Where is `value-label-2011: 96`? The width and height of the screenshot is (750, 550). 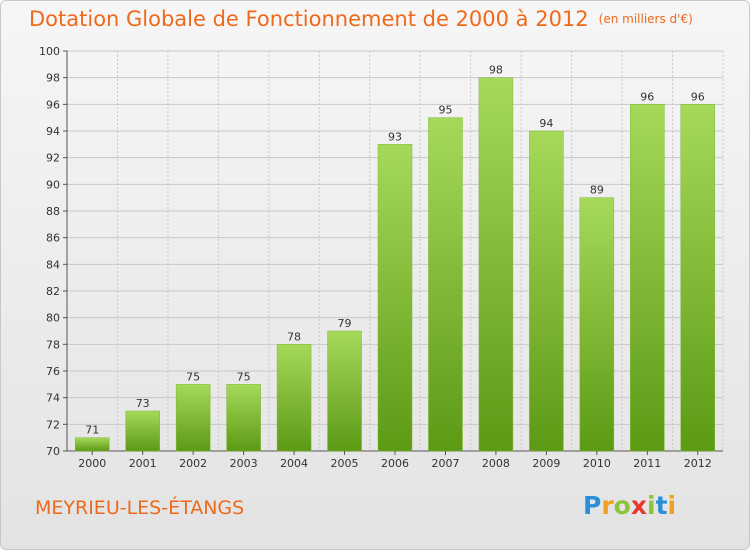 value-label-2011: 96 is located at coordinates (647, 96).